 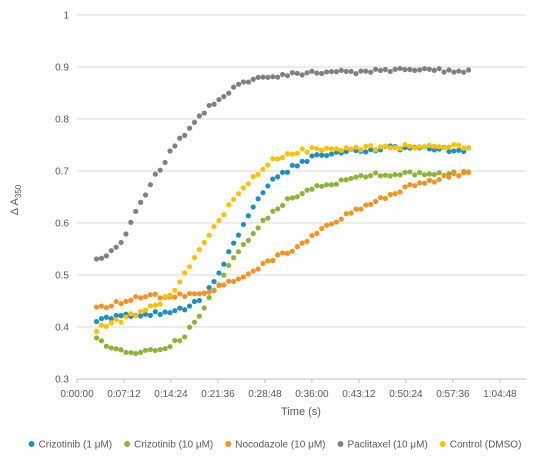 What do you see at coordinates (500, 394) in the screenshot?
I see `x-tick-label: 1:04:48` at bounding box center [500, 394].